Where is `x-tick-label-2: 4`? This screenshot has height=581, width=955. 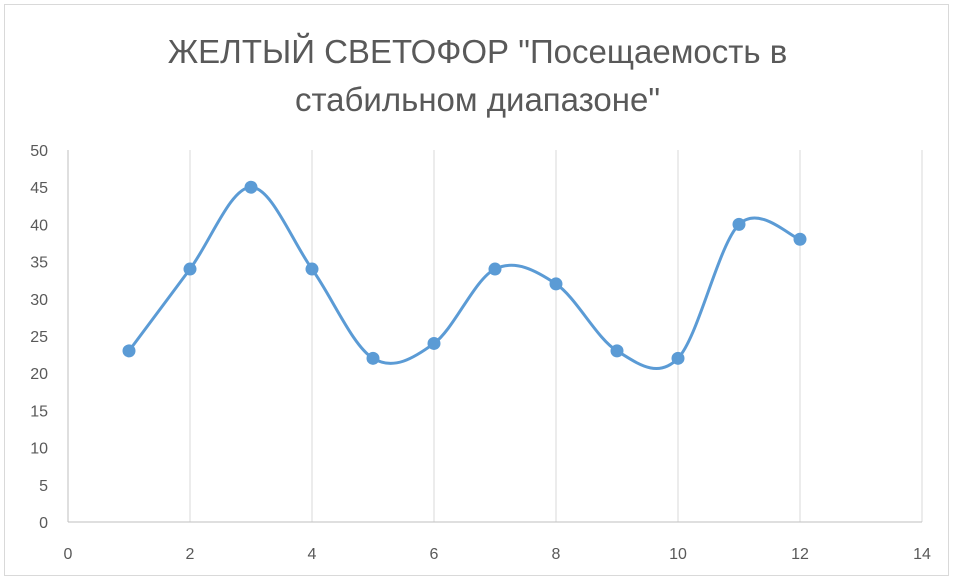
x-tick-label-2: 4 is located at coordinates (312, 554).